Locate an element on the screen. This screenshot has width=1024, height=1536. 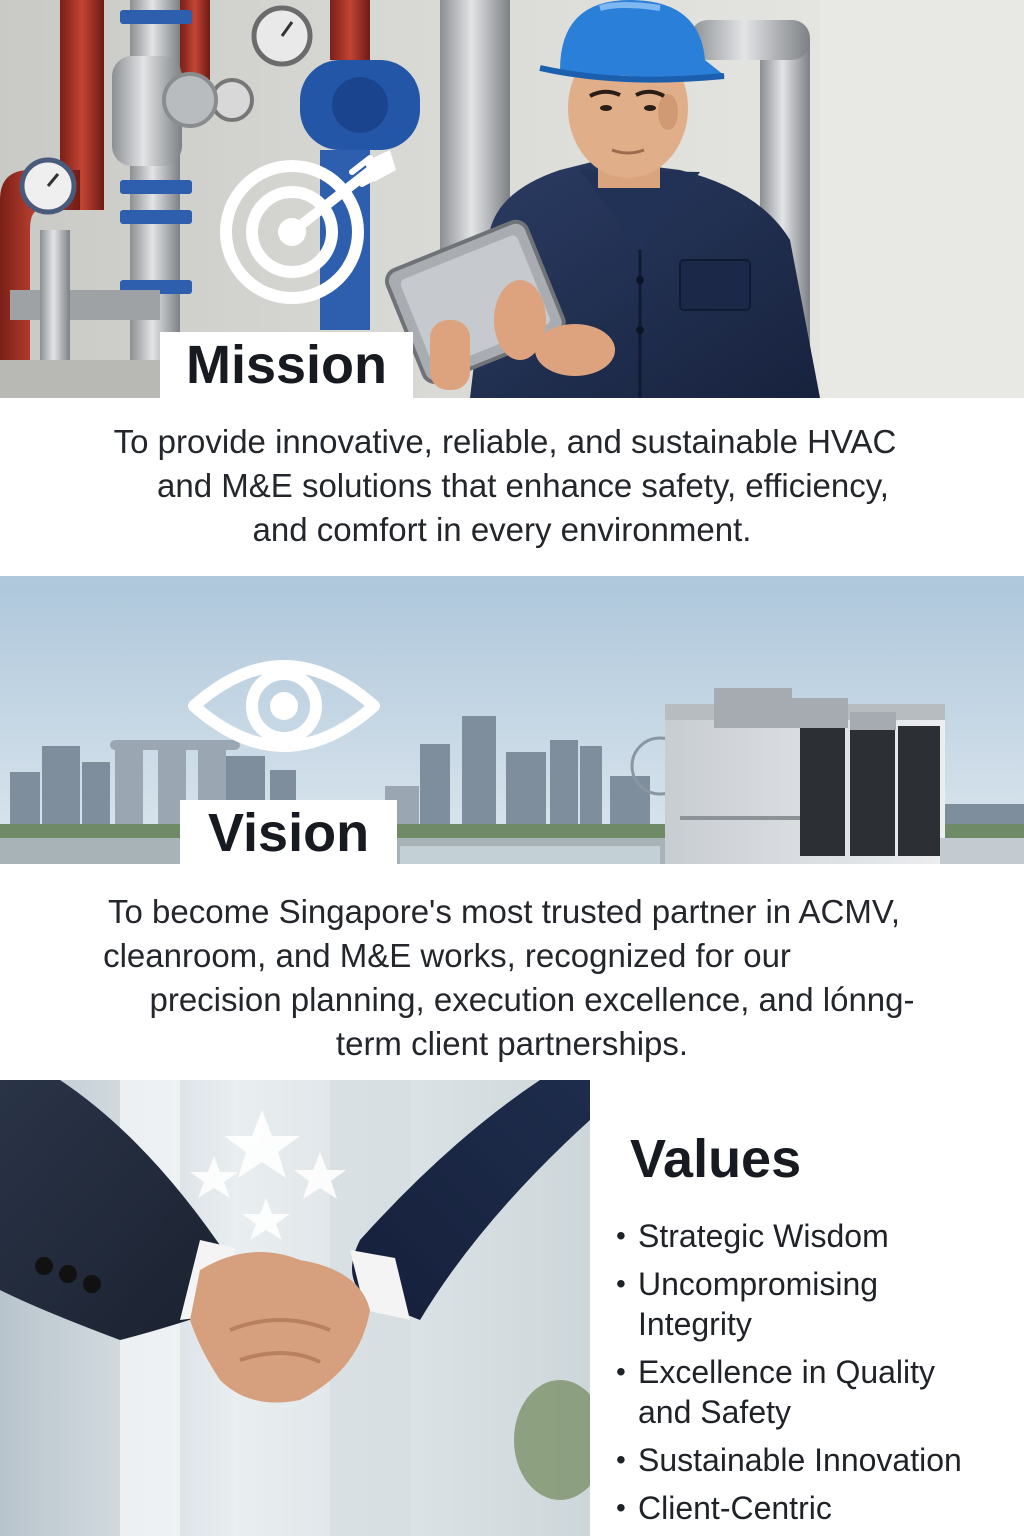
value-item: Client-Centric is located at coordinates (815, 1508).